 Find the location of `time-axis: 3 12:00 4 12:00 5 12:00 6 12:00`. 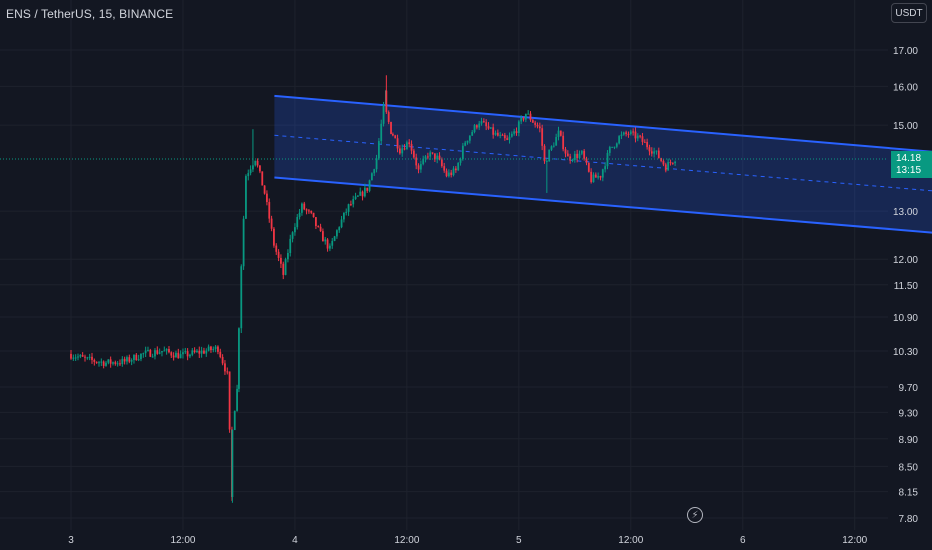

time-axis: 3 12:00 4 12:00 5 12:00 6 12:00 is located at coordinates (467, 540).